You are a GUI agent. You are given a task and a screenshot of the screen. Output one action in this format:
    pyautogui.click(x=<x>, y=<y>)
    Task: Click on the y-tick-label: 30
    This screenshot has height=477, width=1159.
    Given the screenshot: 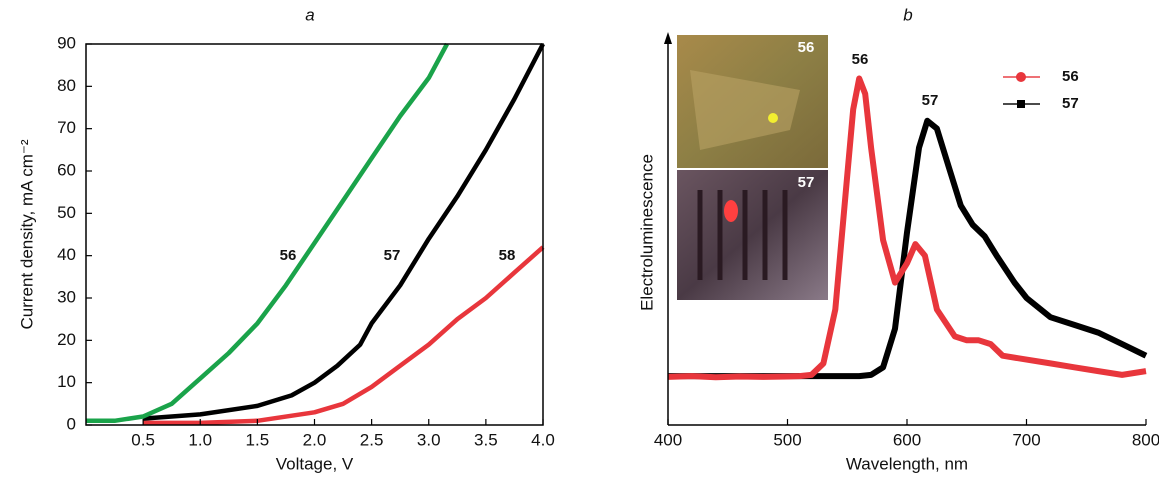 What is the action you would take?
    pyautogui.click(x=66, y=296)
    